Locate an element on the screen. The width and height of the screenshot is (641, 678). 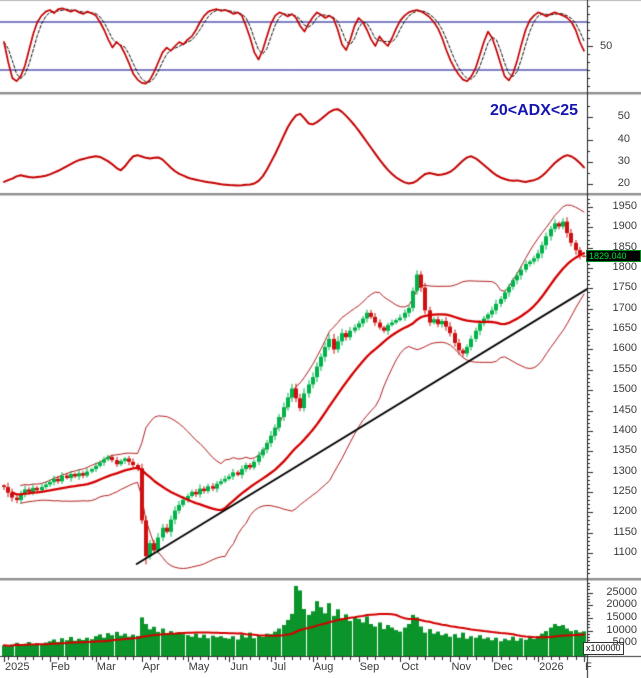
time-axis is located at coordinates (320, 667).